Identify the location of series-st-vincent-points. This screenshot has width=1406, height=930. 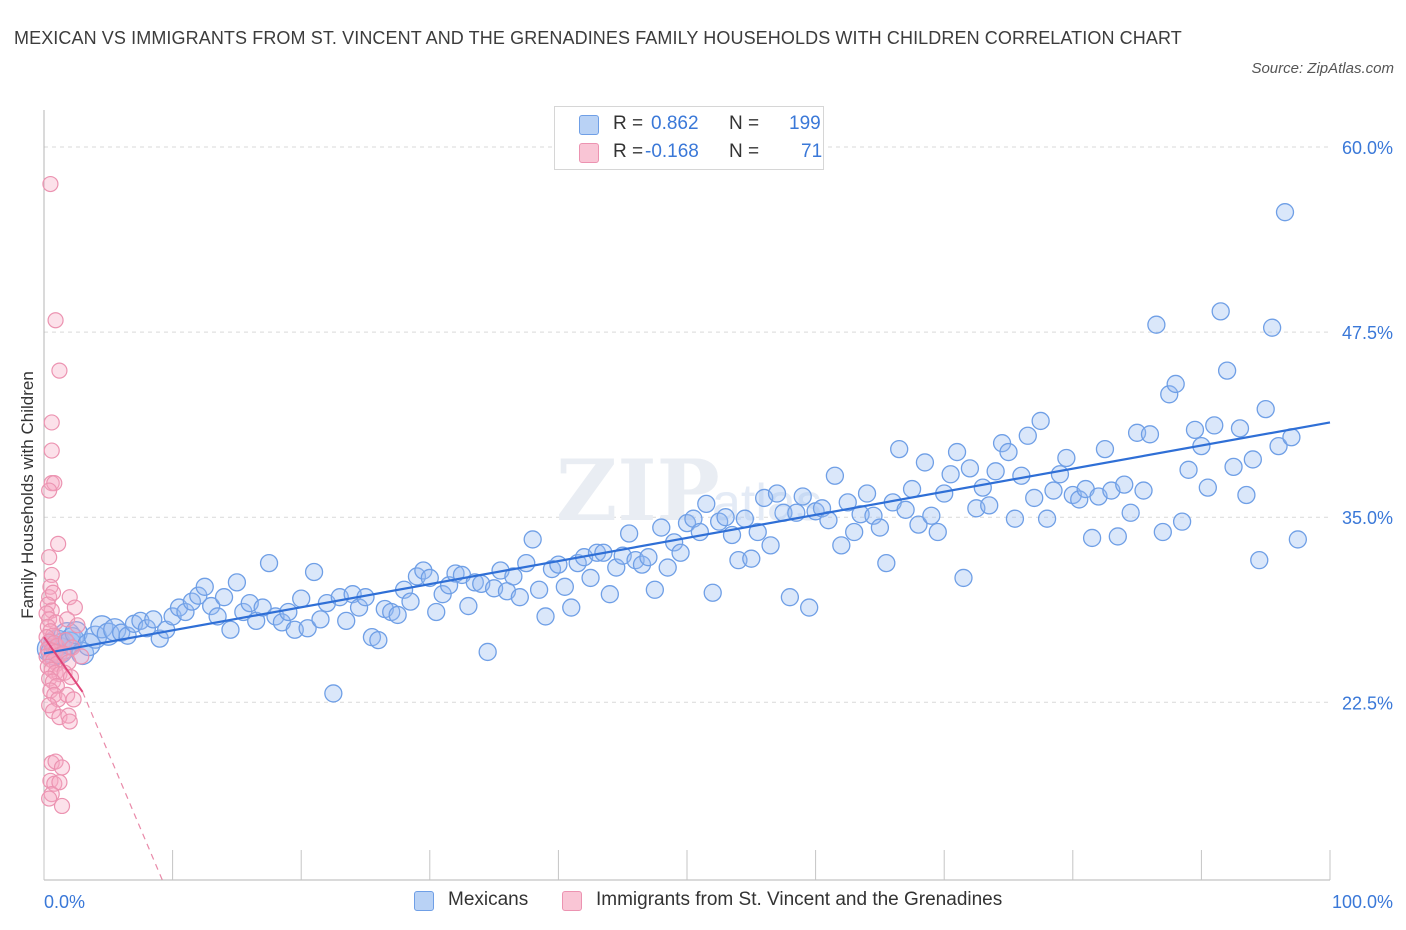
(64, 495).